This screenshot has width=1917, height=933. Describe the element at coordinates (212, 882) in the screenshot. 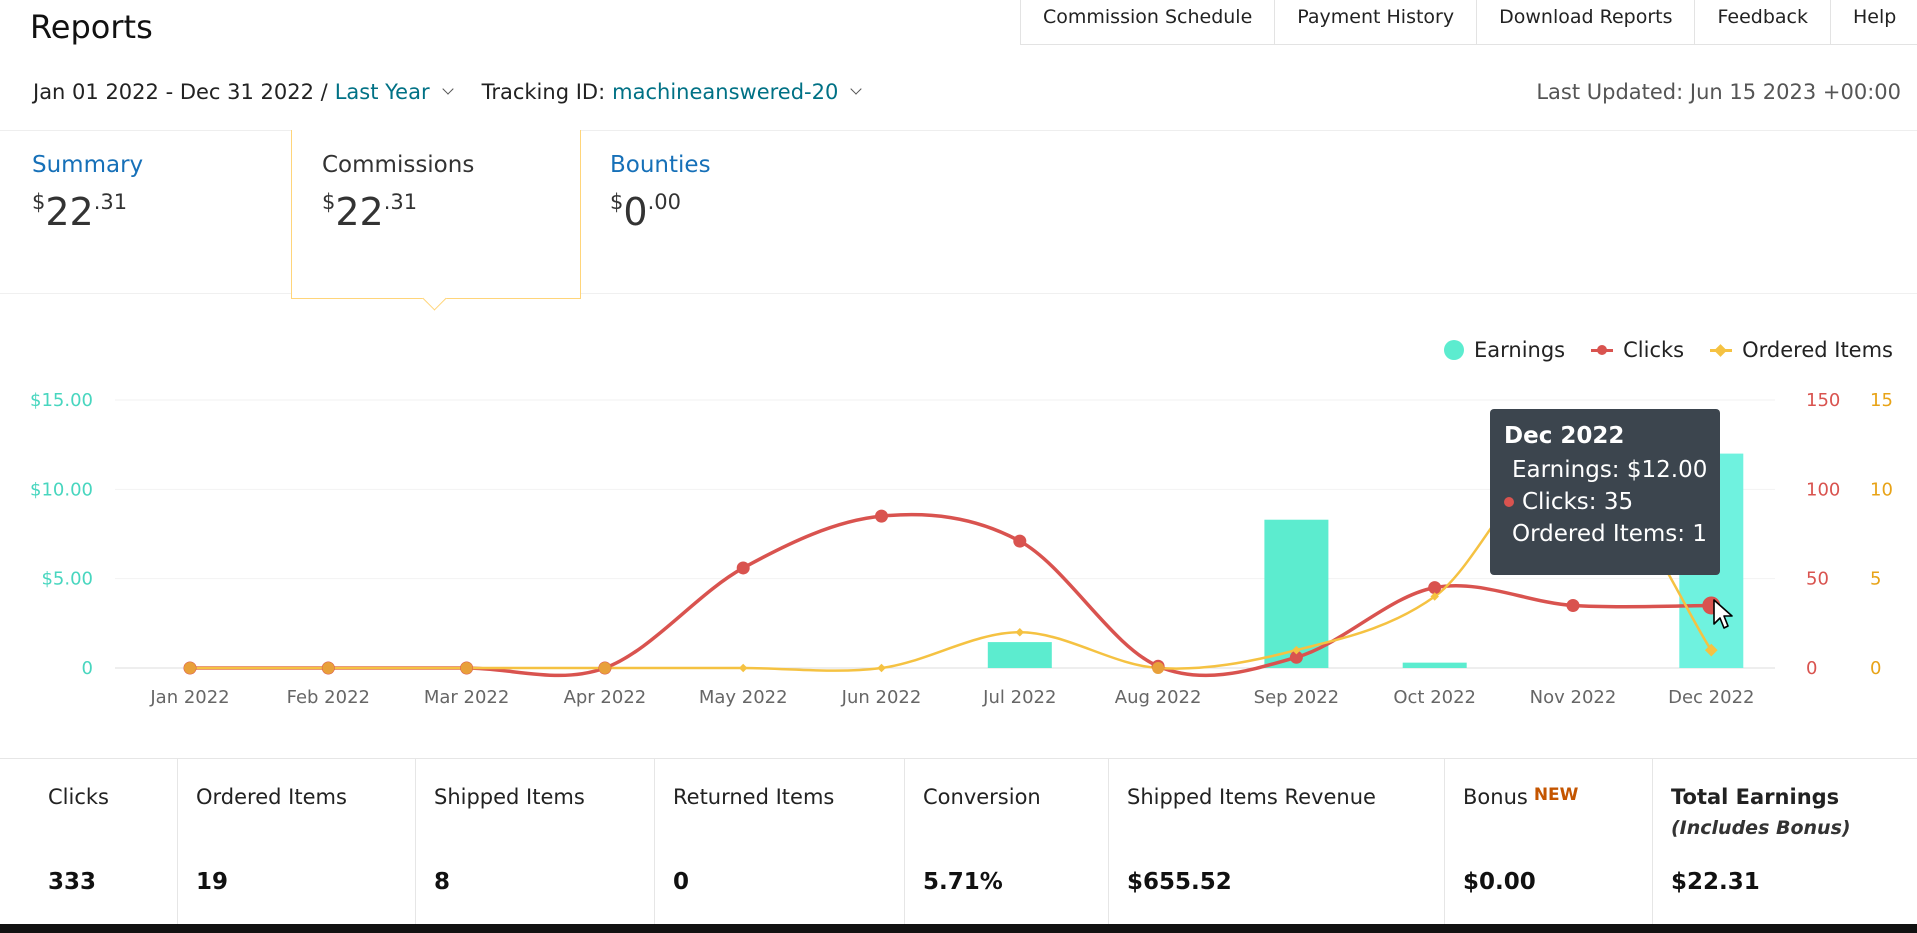

I see `stat-value: 19` at that location.